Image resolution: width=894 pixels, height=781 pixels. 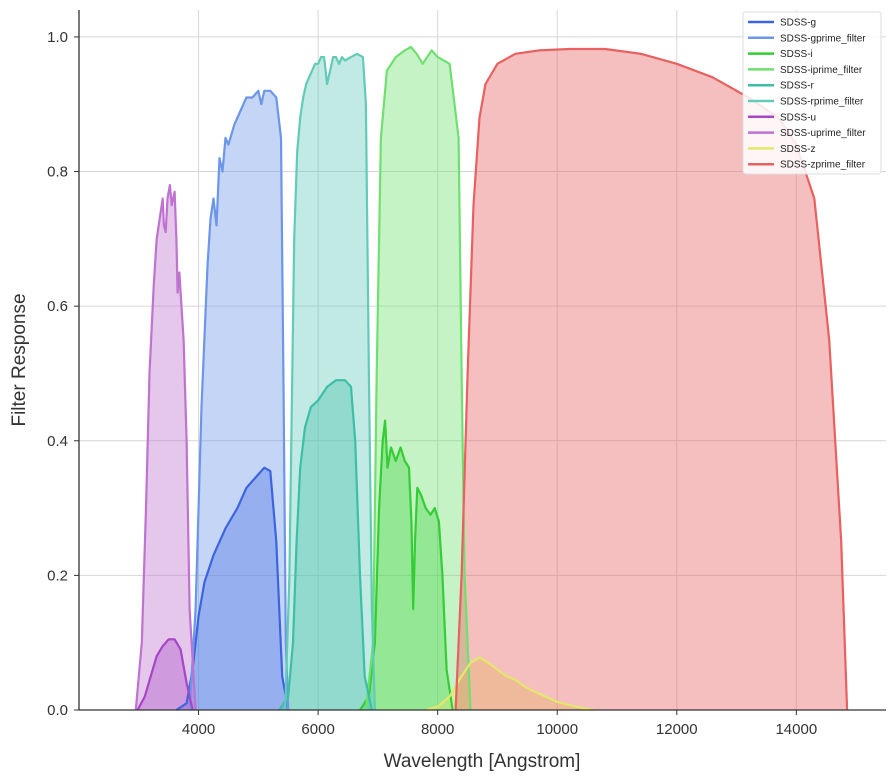 I want to click on x-tick-label: 10000, so click(x=557, y=729).